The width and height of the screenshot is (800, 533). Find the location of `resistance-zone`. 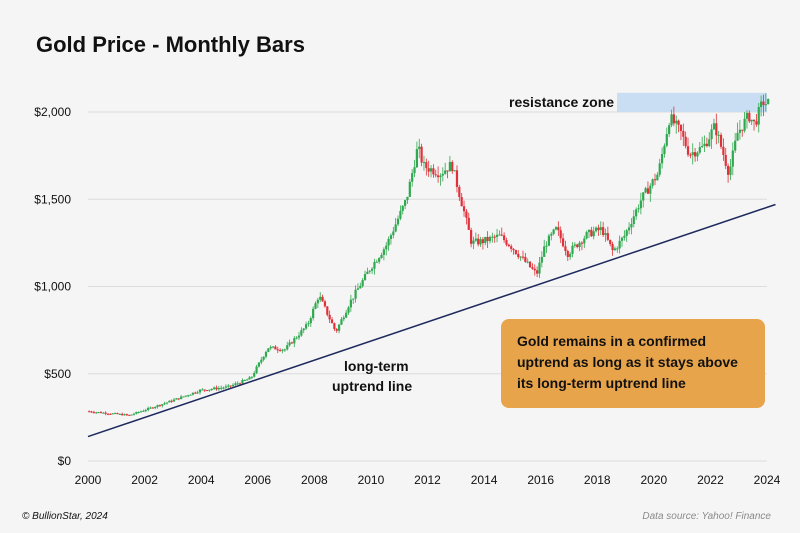

resistance-zone is located at coordinates (692, 102).